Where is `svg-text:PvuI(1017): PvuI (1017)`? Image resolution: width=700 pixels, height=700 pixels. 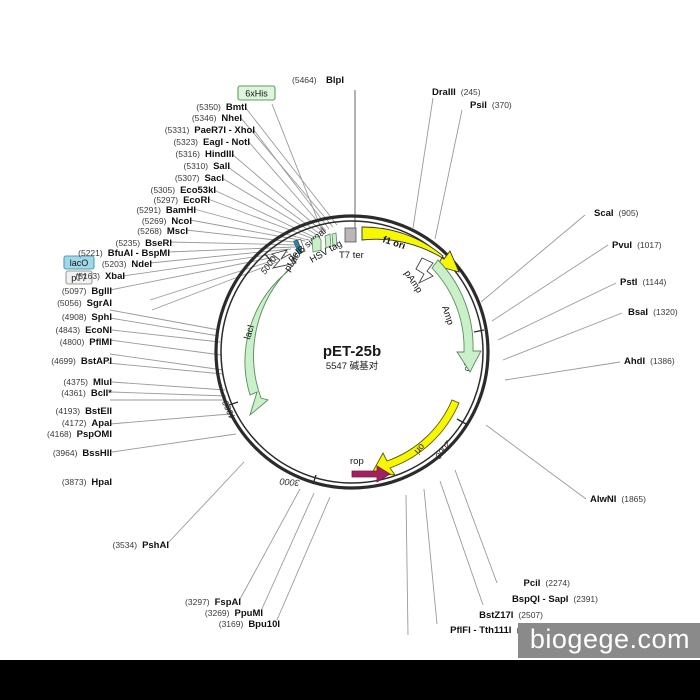 svg-text:PvuI(1017): PvuI (1017) is located at coordinates (637, 245).